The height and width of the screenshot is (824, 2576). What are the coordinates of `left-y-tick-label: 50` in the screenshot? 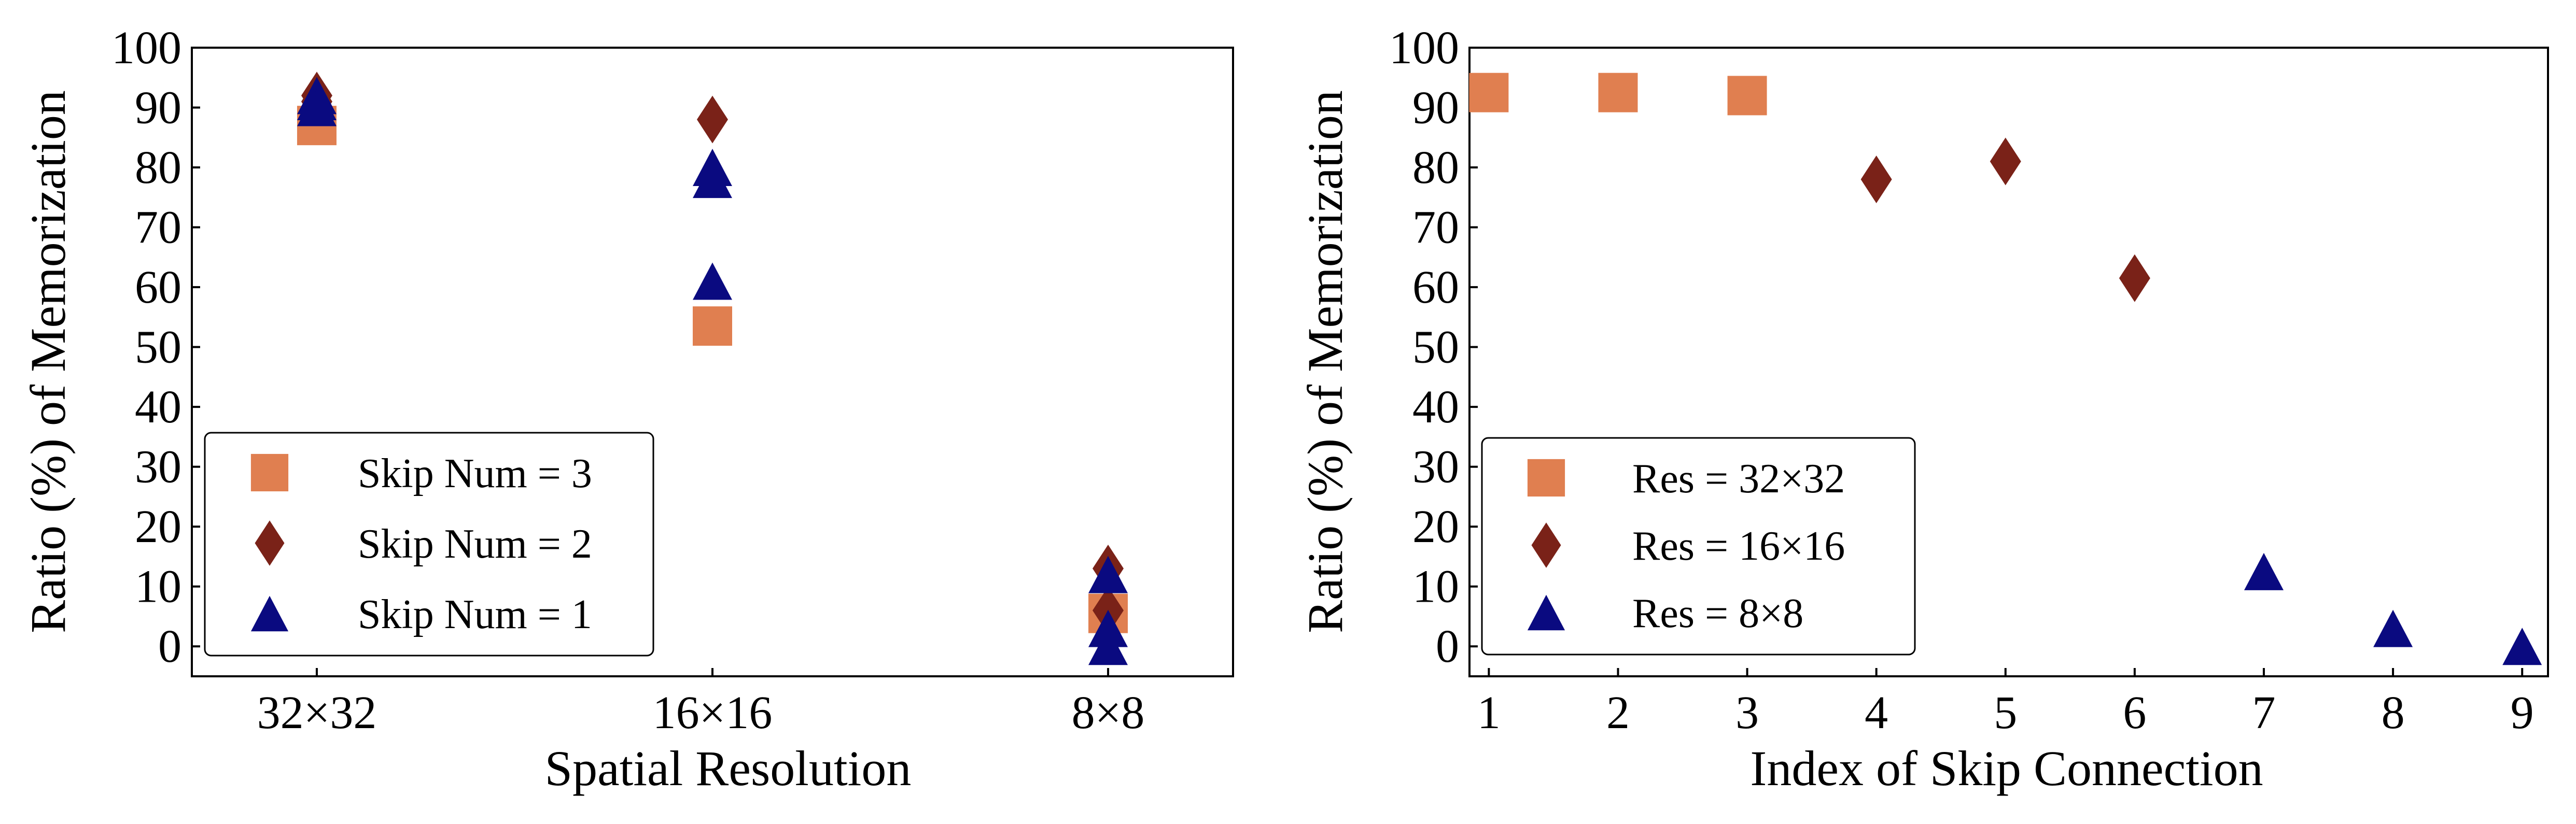 It's located at (158, 347).